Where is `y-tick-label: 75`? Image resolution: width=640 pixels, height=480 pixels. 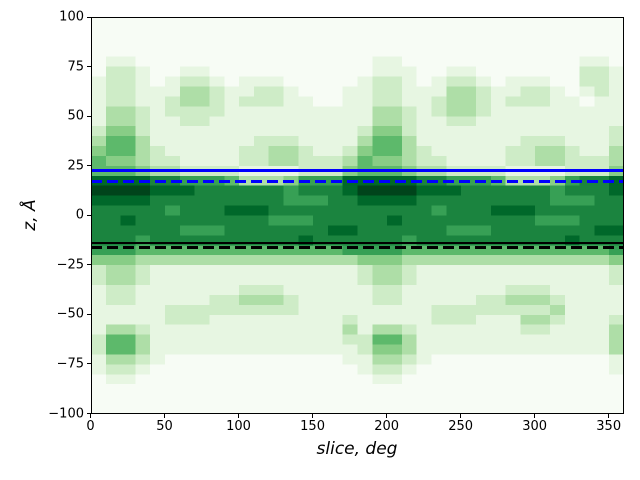
y-tick-label: 75 is located at coordinates (75, 67).